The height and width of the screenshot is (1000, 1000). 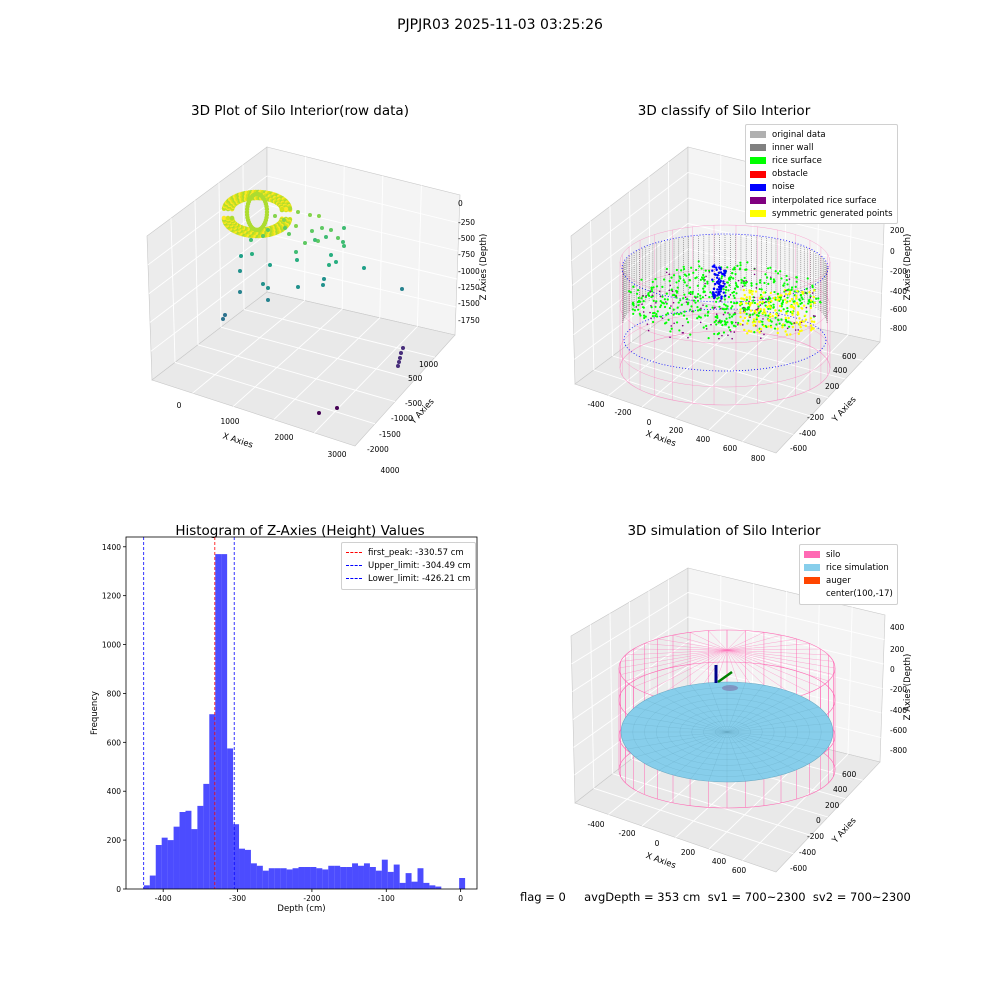 What do you see at coordinates (848, 594) in the screenshot?
I see `legend-entry: center(100,-17)` at bounding box center [848, 594].